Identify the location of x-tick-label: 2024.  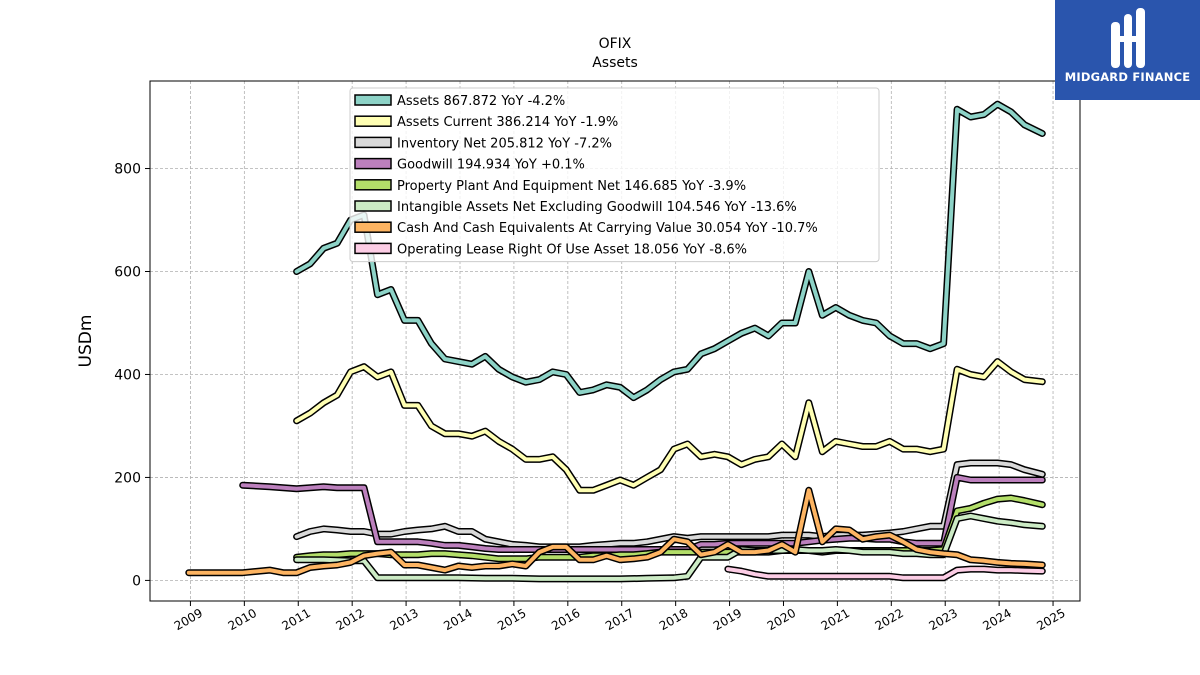
(996, 619).